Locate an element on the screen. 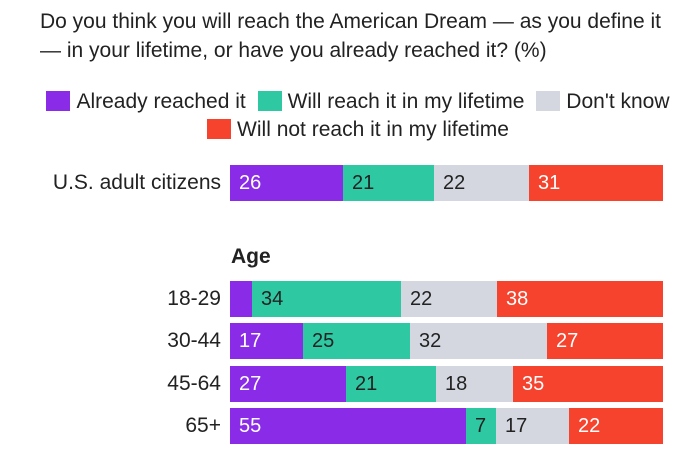  data-label: 35 is located at coordinates (533, 384).